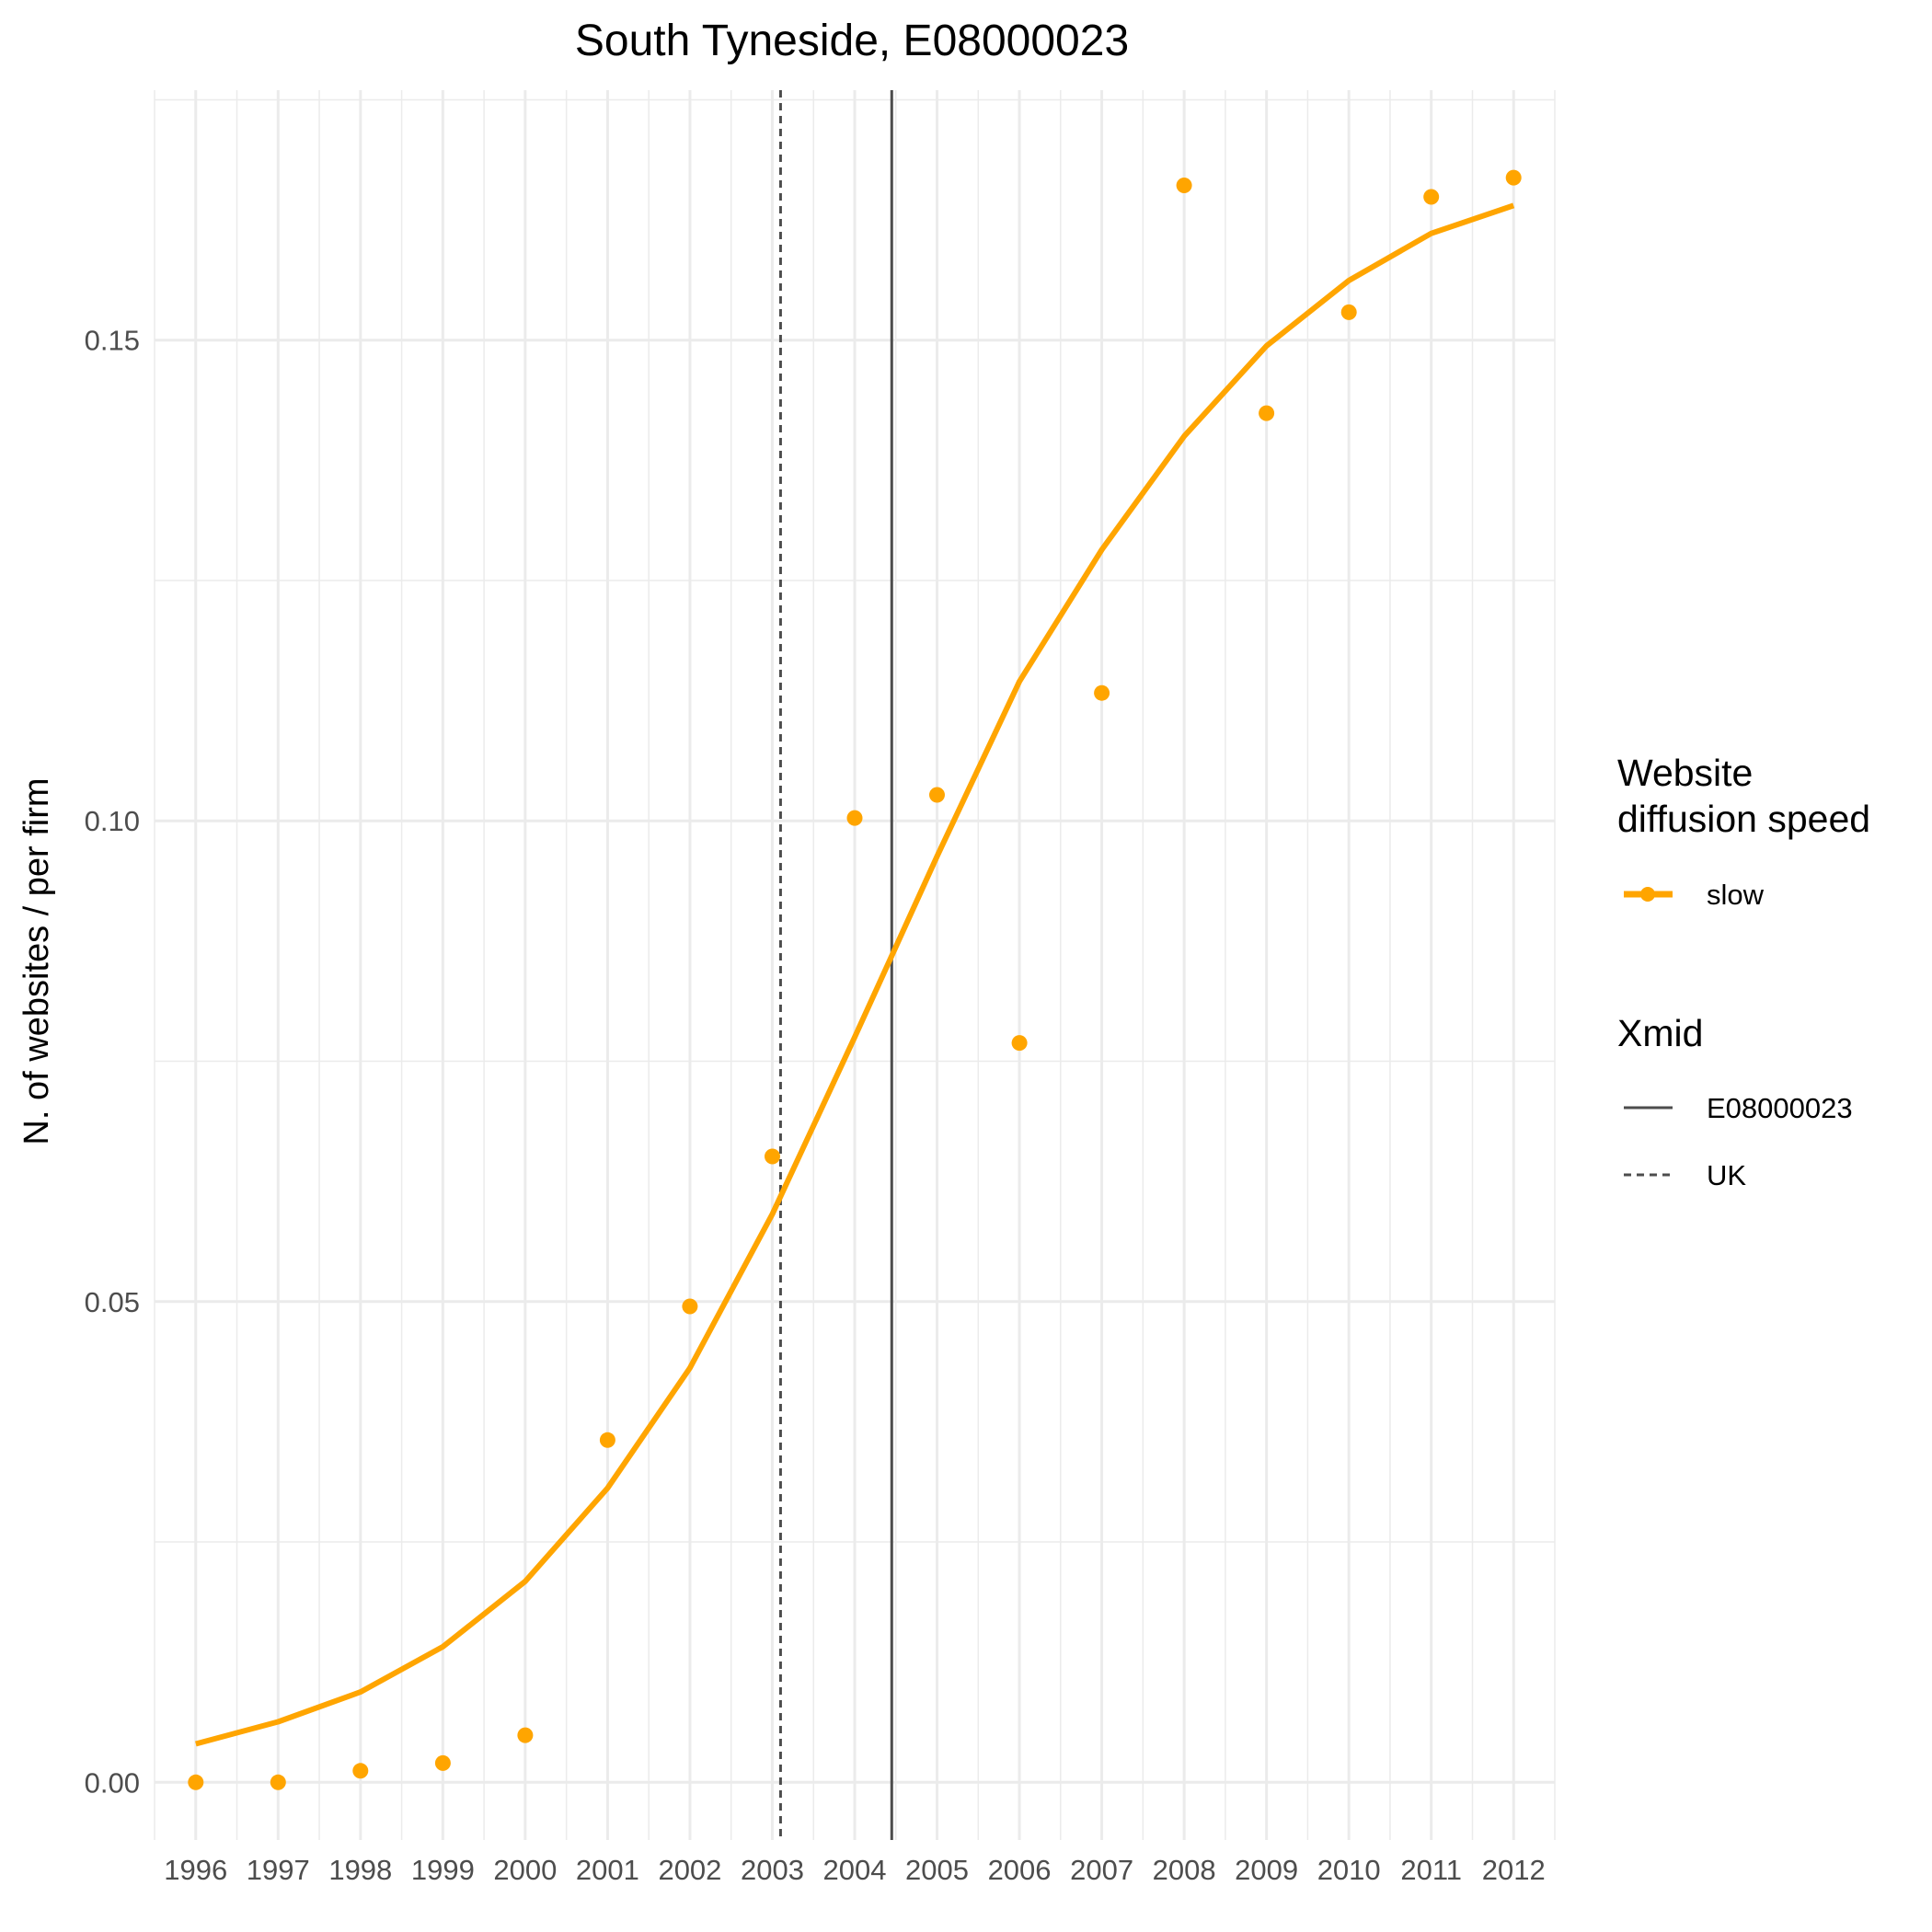  Describe the element at coordinates (1266, 1870) in the screenshot. I see `x-tick-label: 2009` at that location.